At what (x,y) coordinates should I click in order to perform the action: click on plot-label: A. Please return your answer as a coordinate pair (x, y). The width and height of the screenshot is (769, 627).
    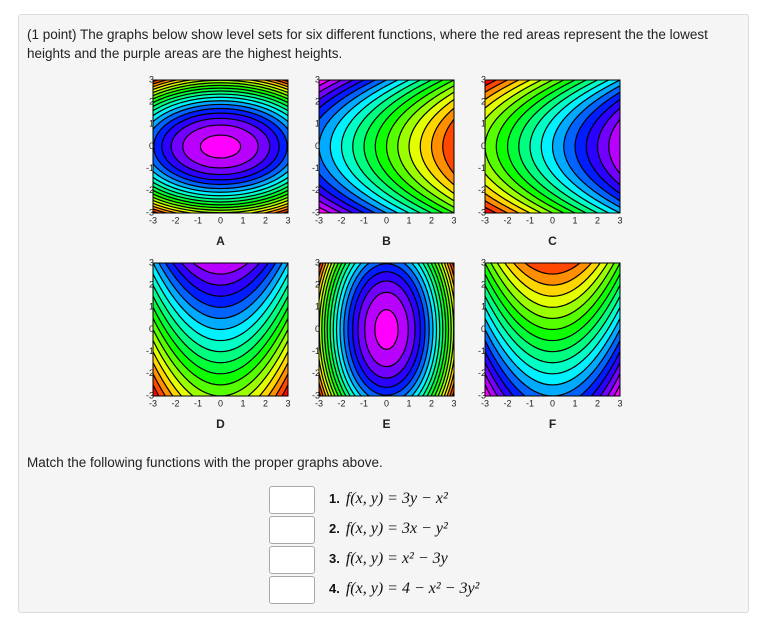
    Looking at the image, I should click on (220, 241).